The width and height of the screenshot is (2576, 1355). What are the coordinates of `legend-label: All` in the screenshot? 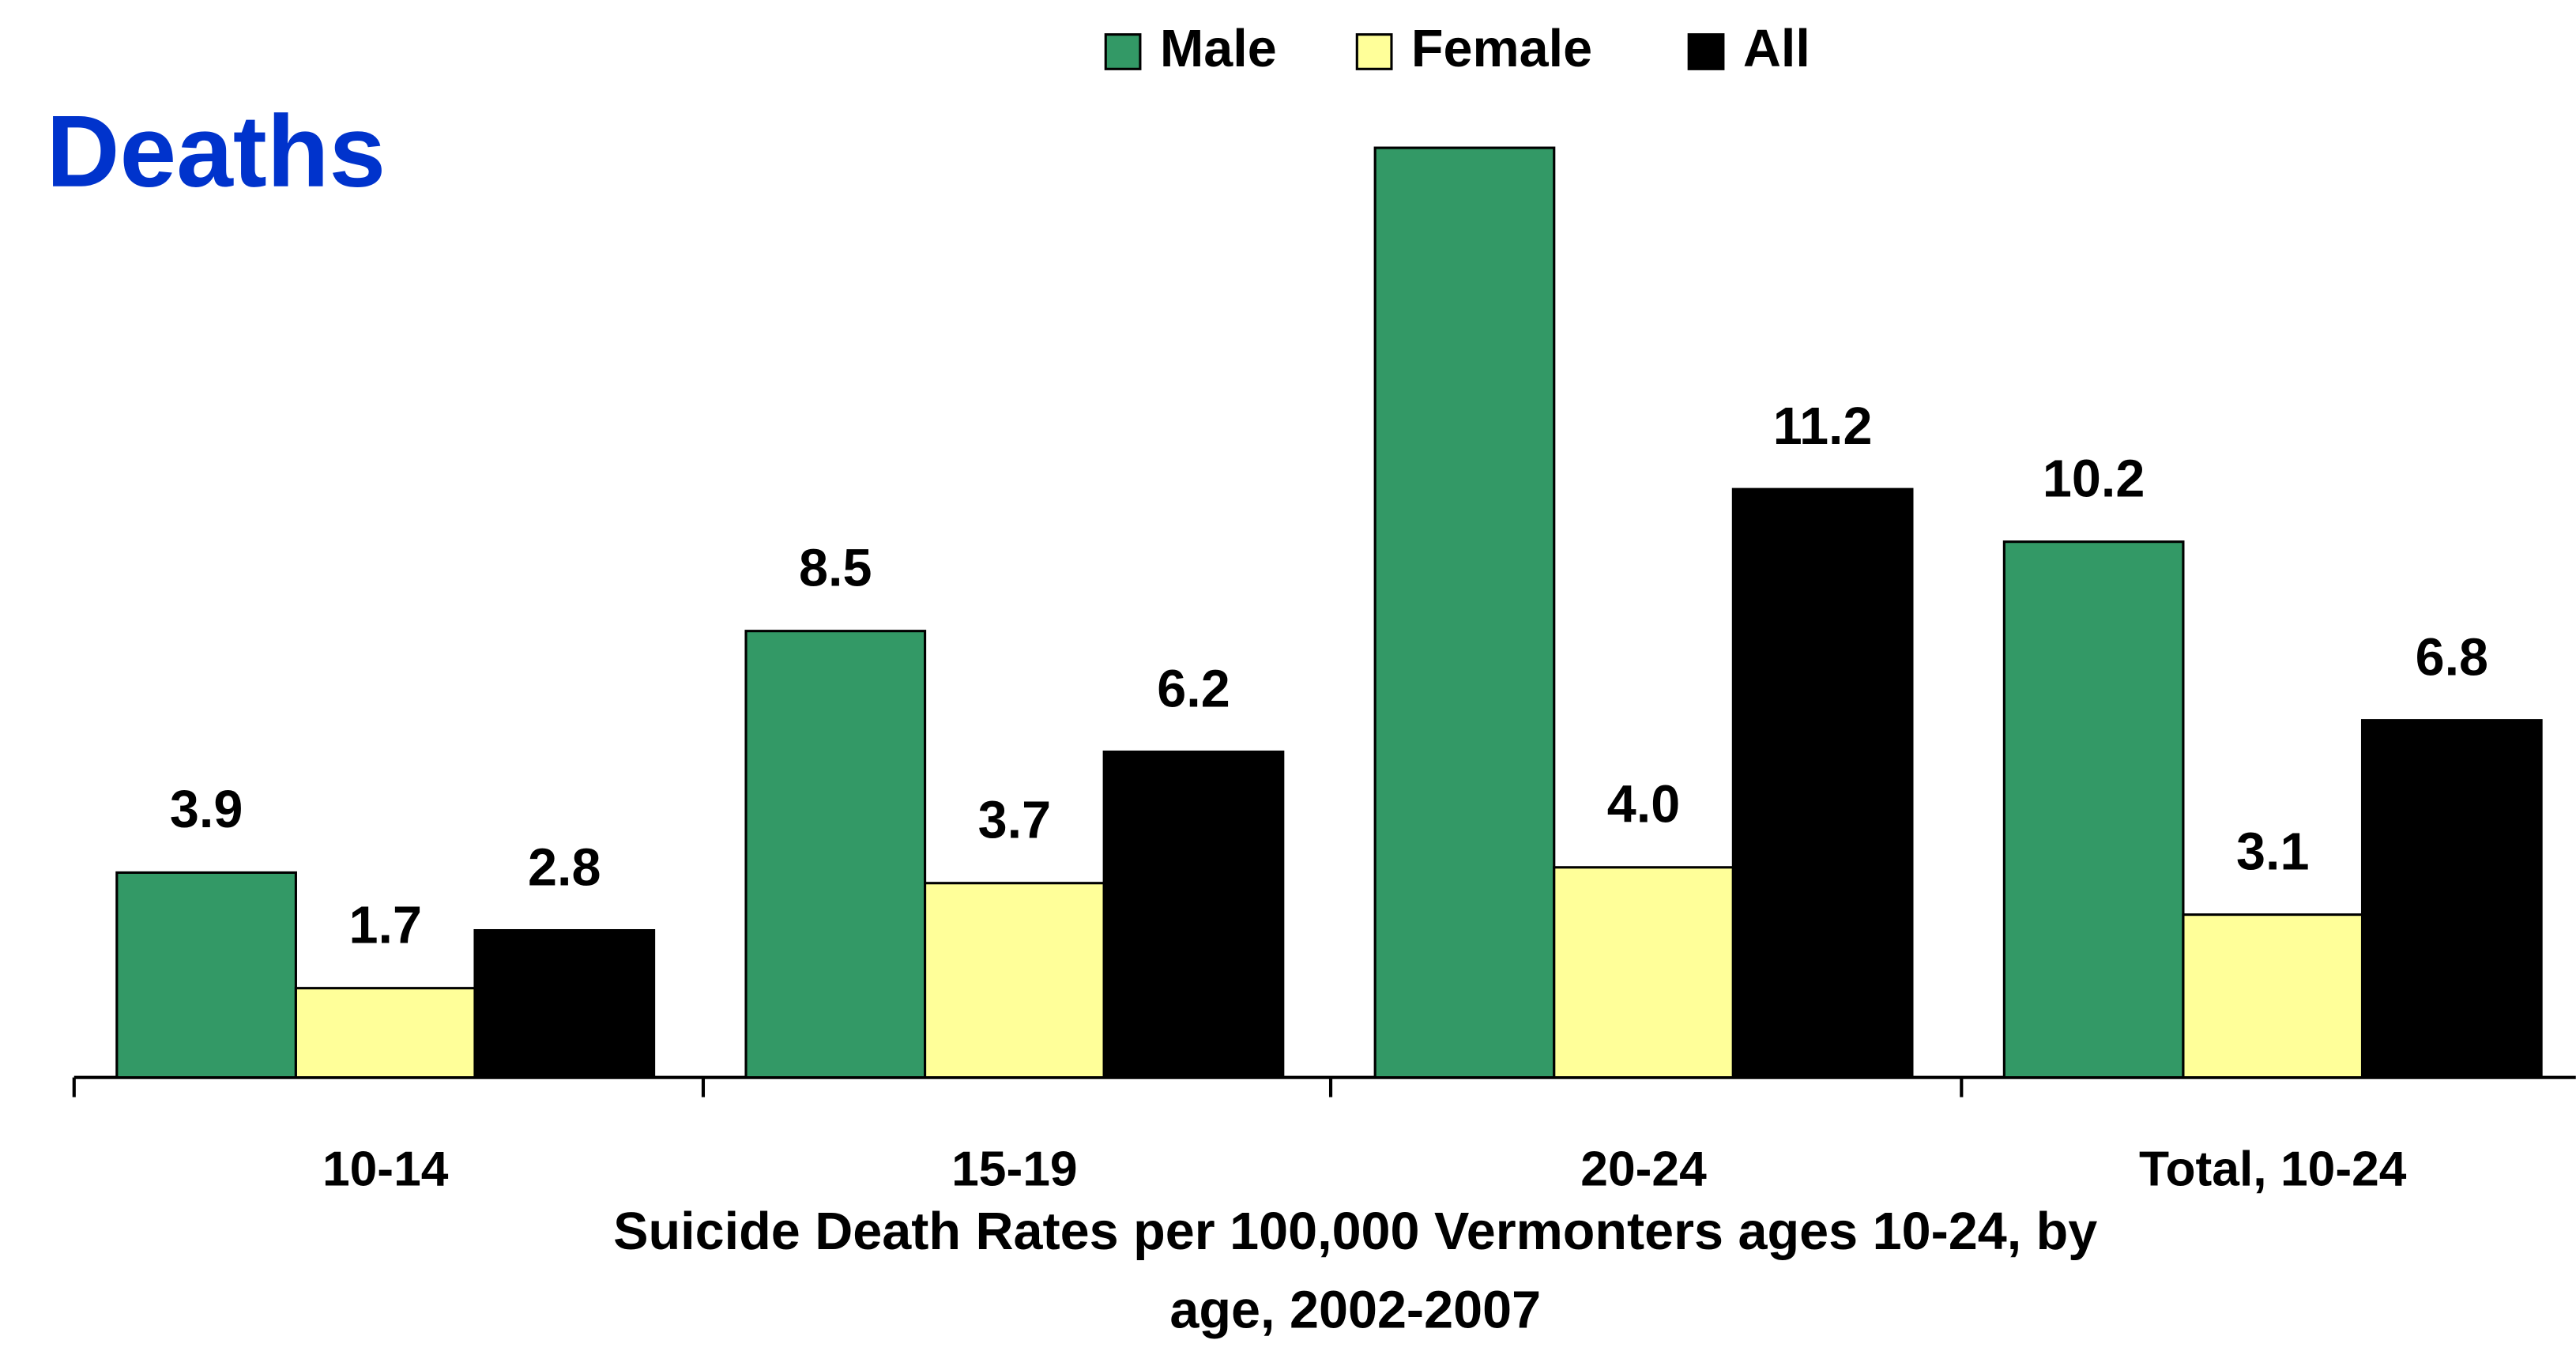 It's located at (1776, 49).